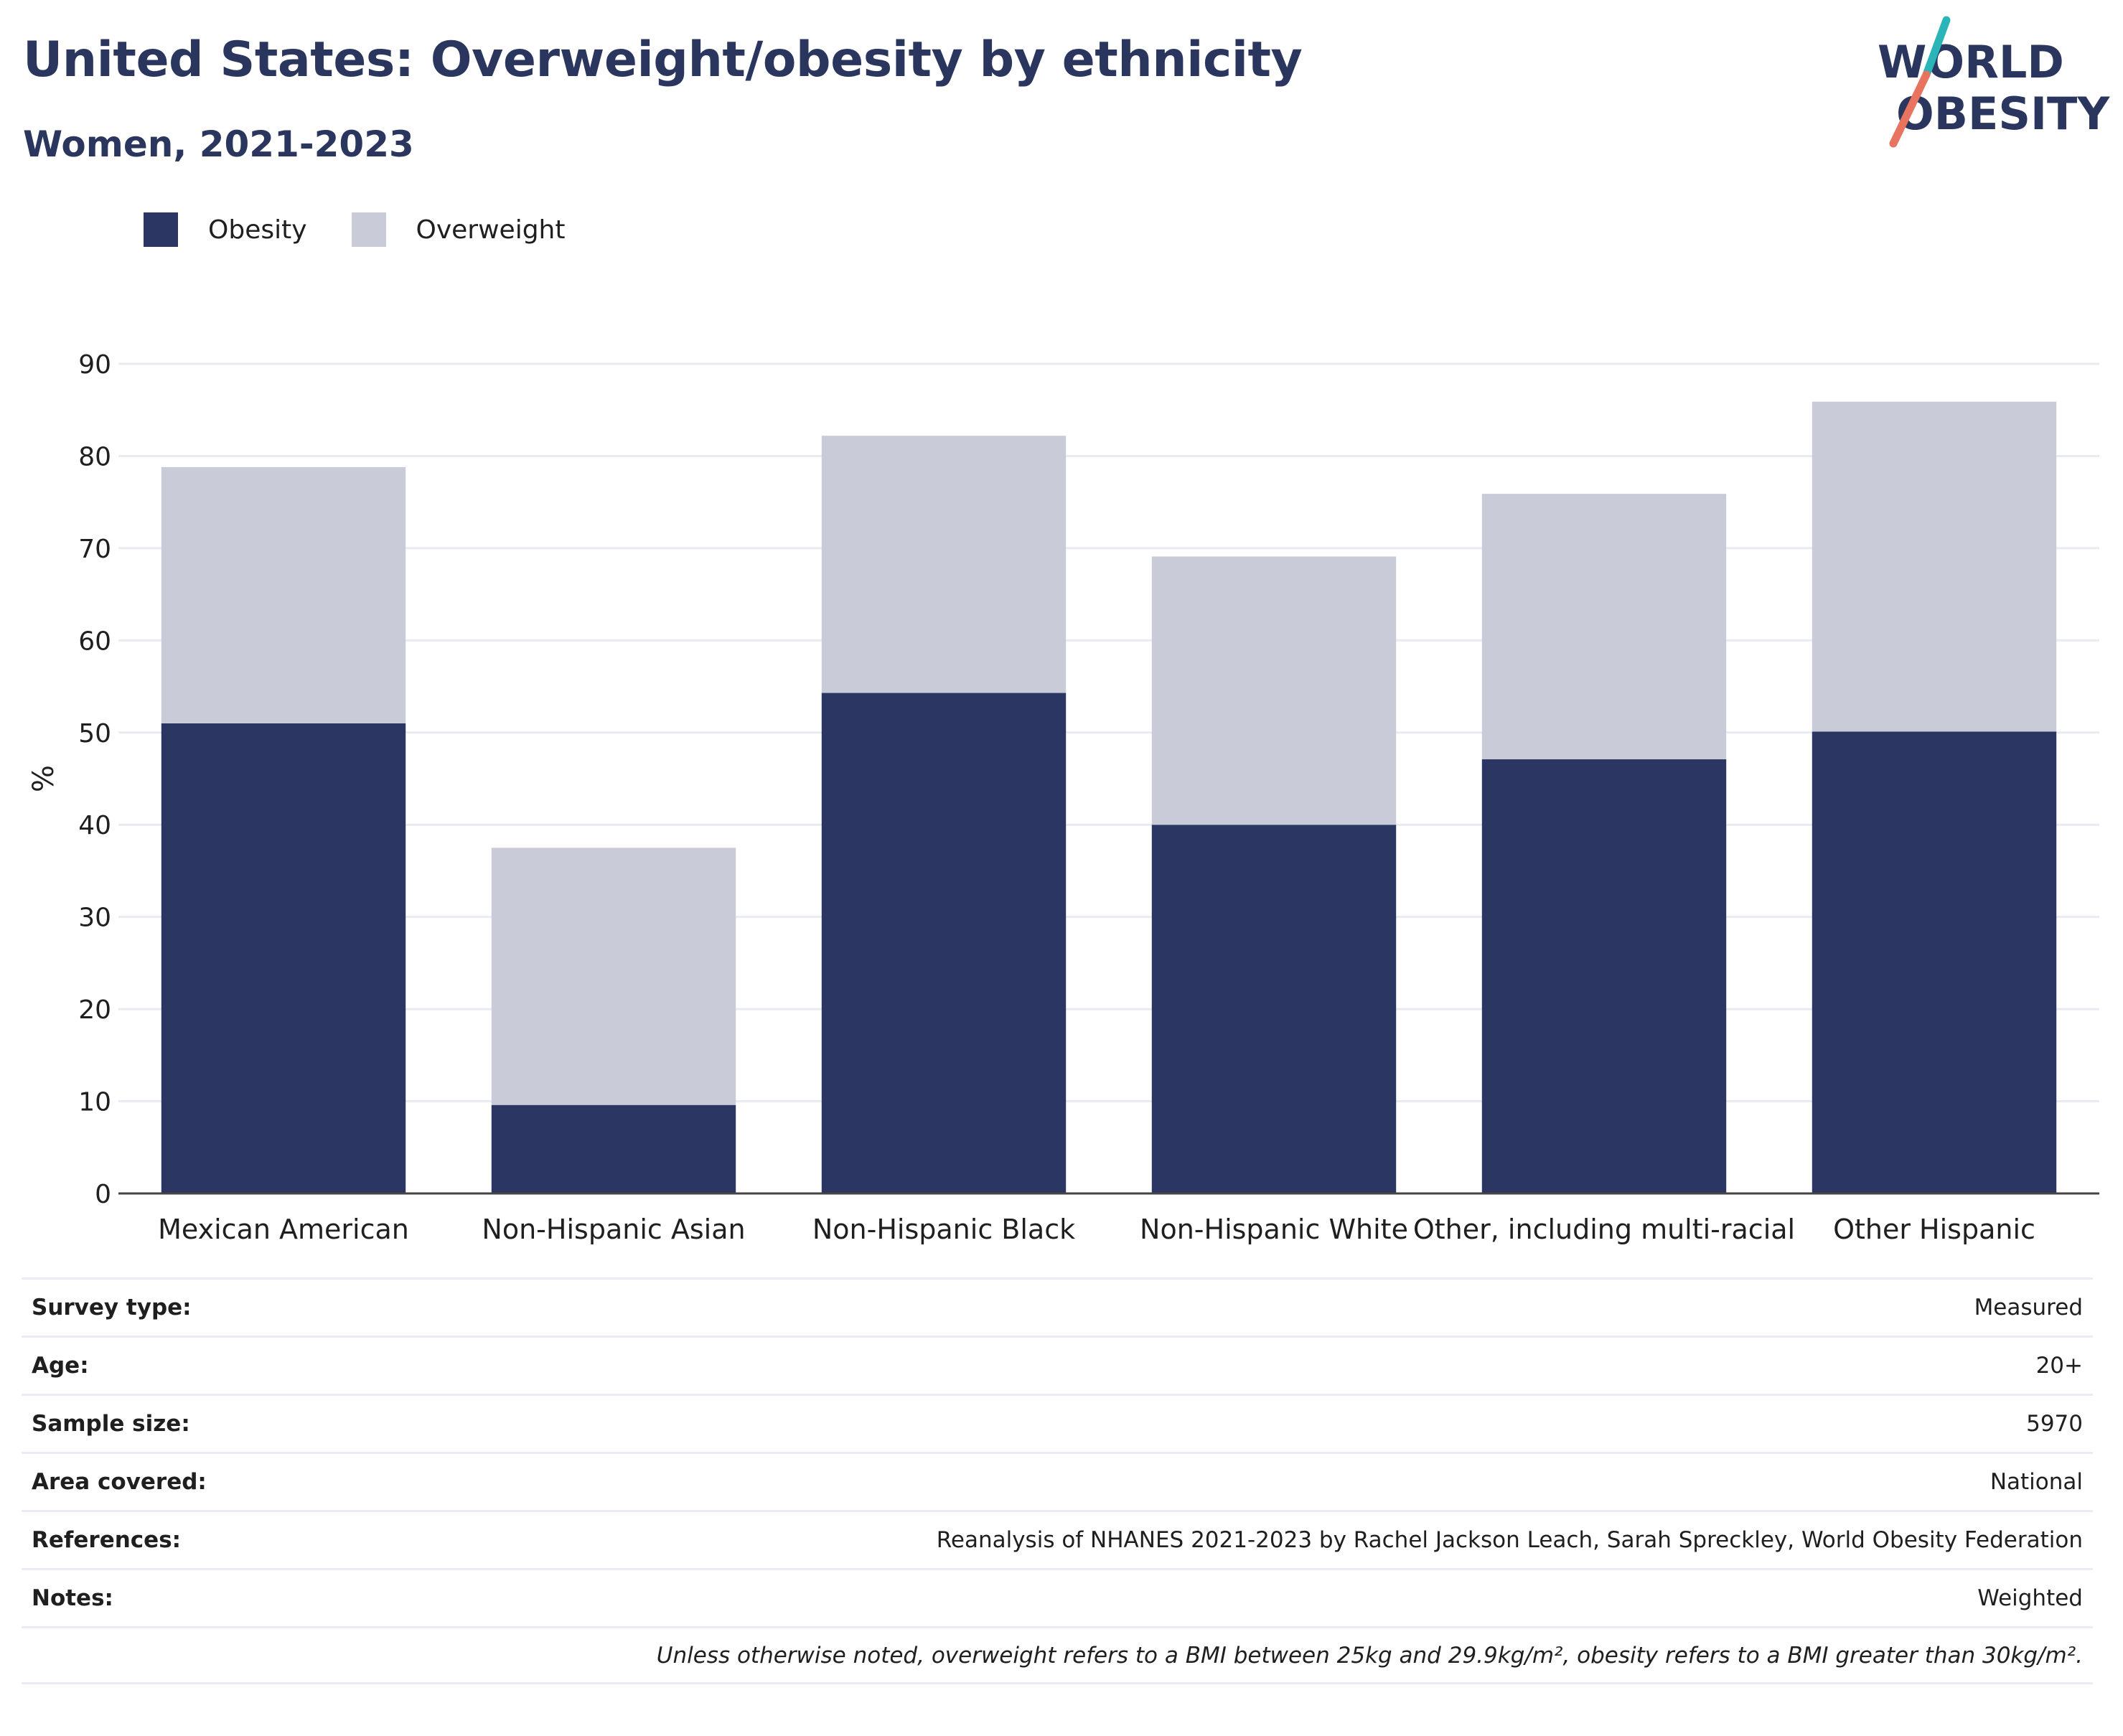 The width and height of the screenshot is (2123, 1736). I want to click on meta-row-age: Age: 20+, so click(1057, 1365).